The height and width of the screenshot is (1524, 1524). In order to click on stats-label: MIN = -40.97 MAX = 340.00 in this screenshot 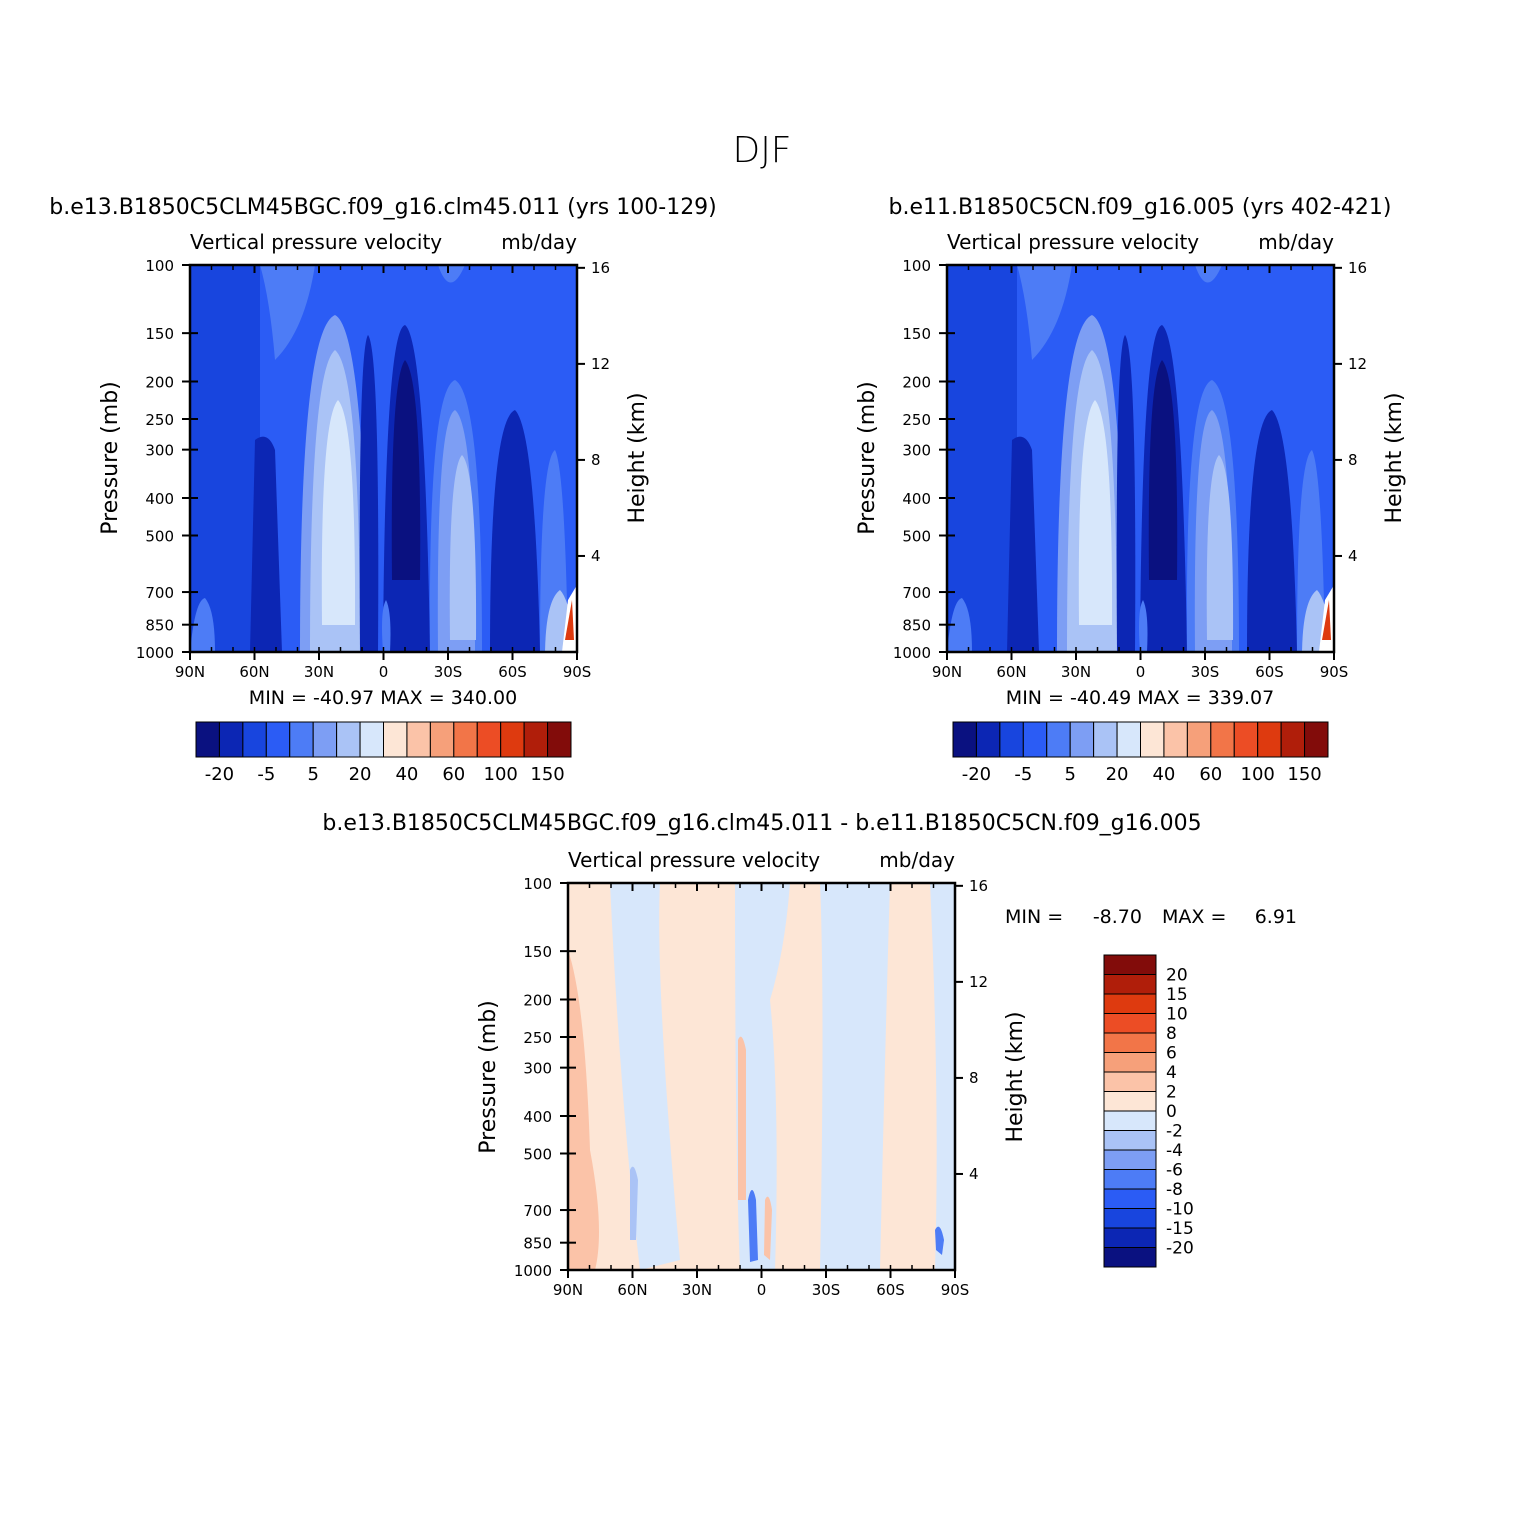, I will do `click(383, 698)`.